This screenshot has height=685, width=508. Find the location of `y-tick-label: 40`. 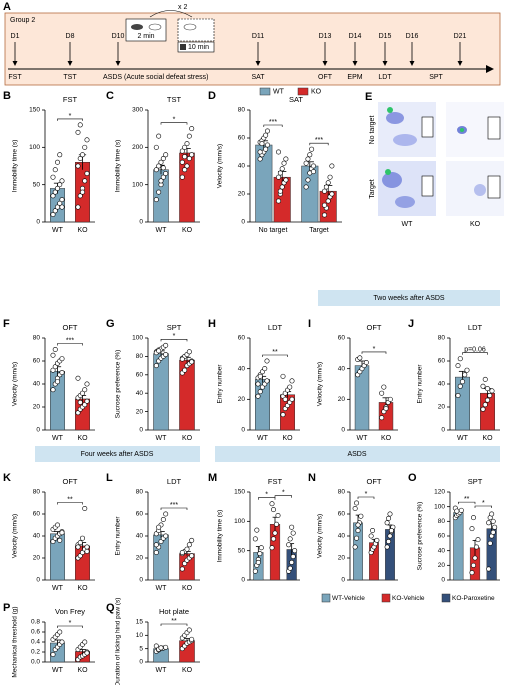

y-tick-label: 40 is located at coordinates (342, 368).